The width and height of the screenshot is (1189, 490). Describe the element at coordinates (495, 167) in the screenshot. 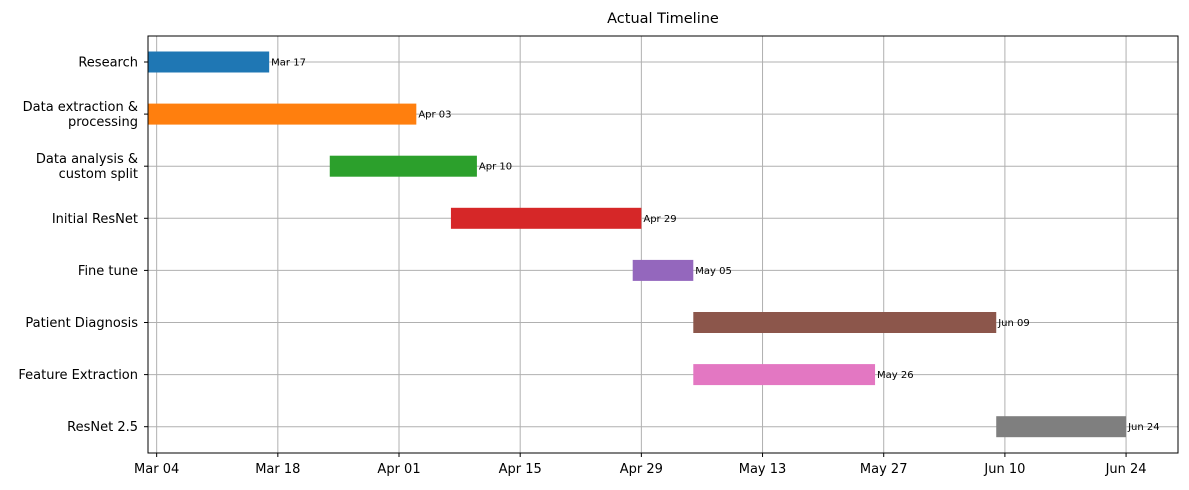

I see `task-end-label: Apr 10` at that location.